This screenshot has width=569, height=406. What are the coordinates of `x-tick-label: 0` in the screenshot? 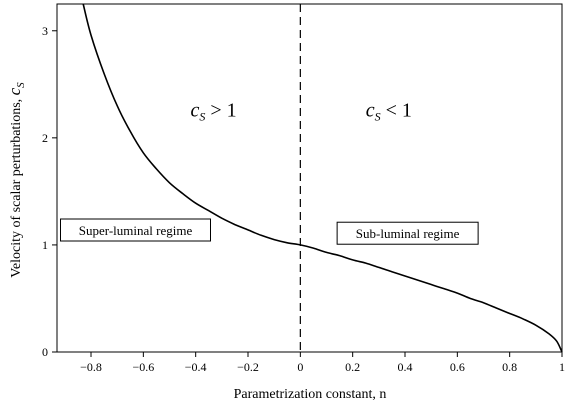 It's located at (300, 367).